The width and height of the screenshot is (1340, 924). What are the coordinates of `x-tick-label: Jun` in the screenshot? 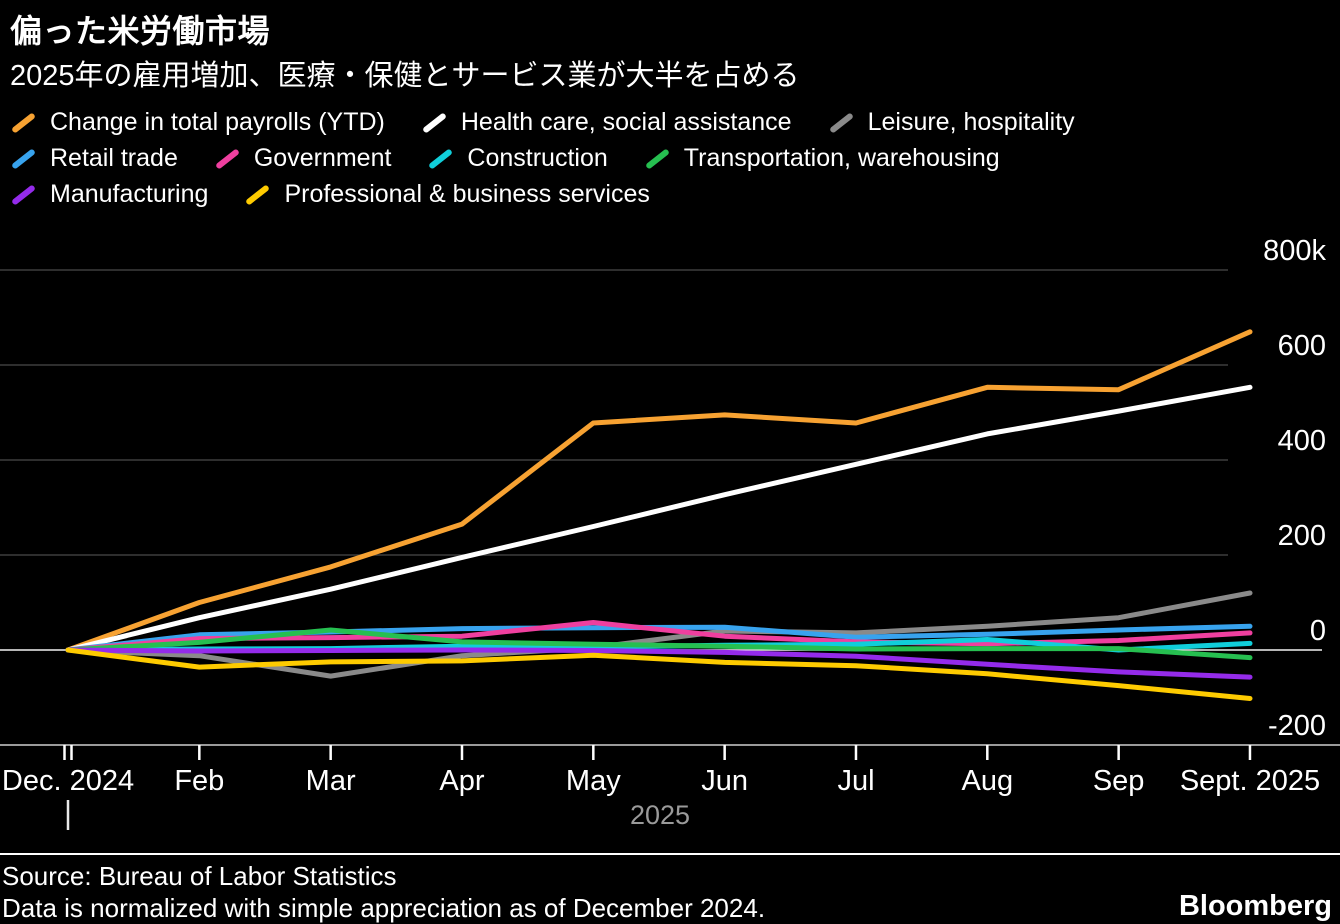 It's located at (724, 781).